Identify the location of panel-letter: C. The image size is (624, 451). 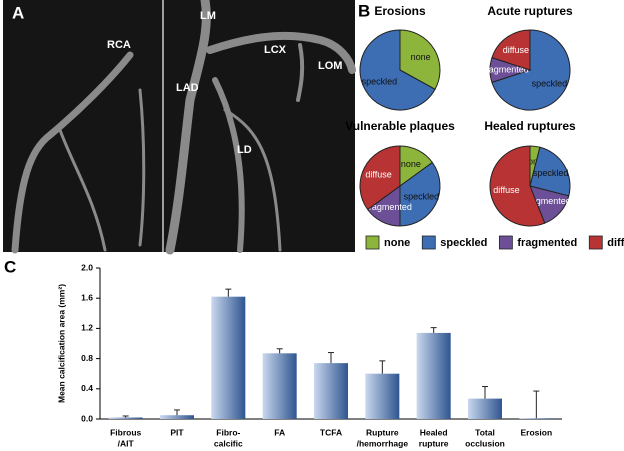
(10, 266).